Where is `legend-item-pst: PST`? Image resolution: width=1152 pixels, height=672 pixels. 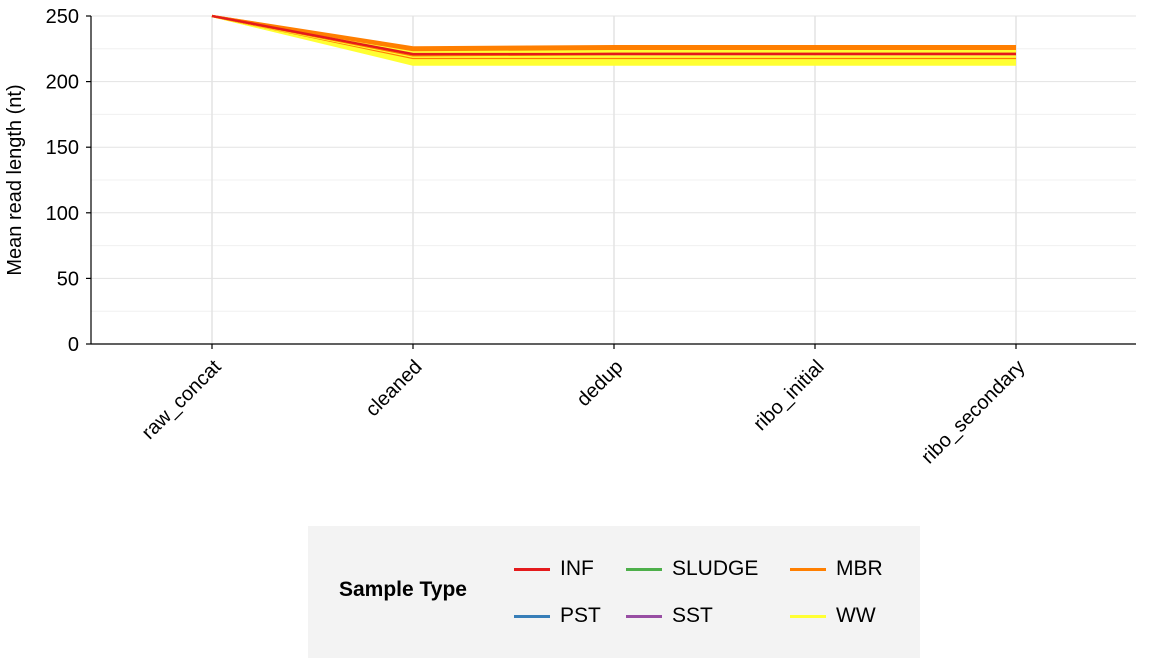
legend-item-pst: PST is located at coordinates (557, 616).